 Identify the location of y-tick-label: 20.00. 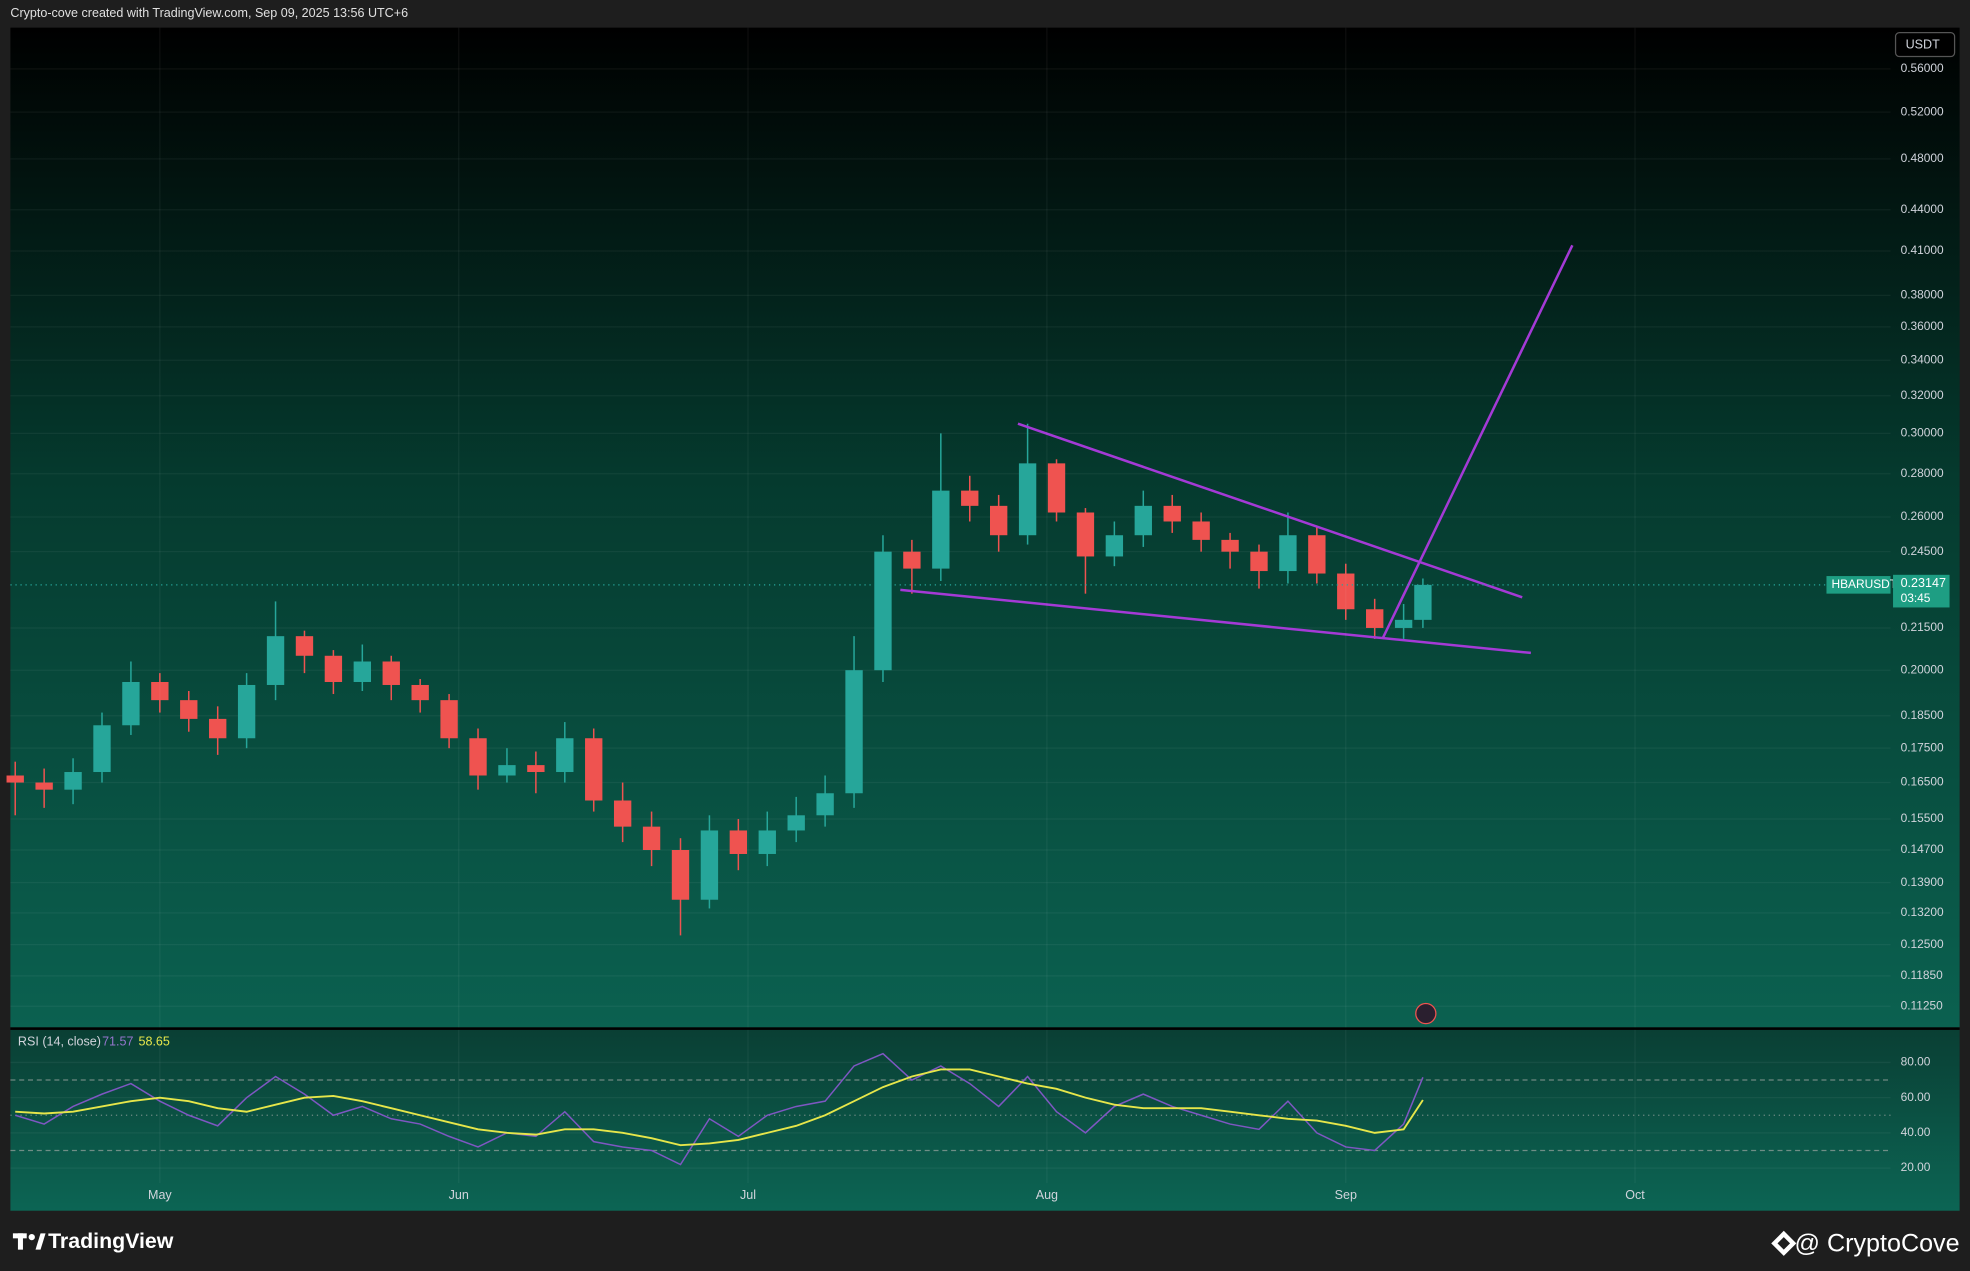
(1916, 1167).